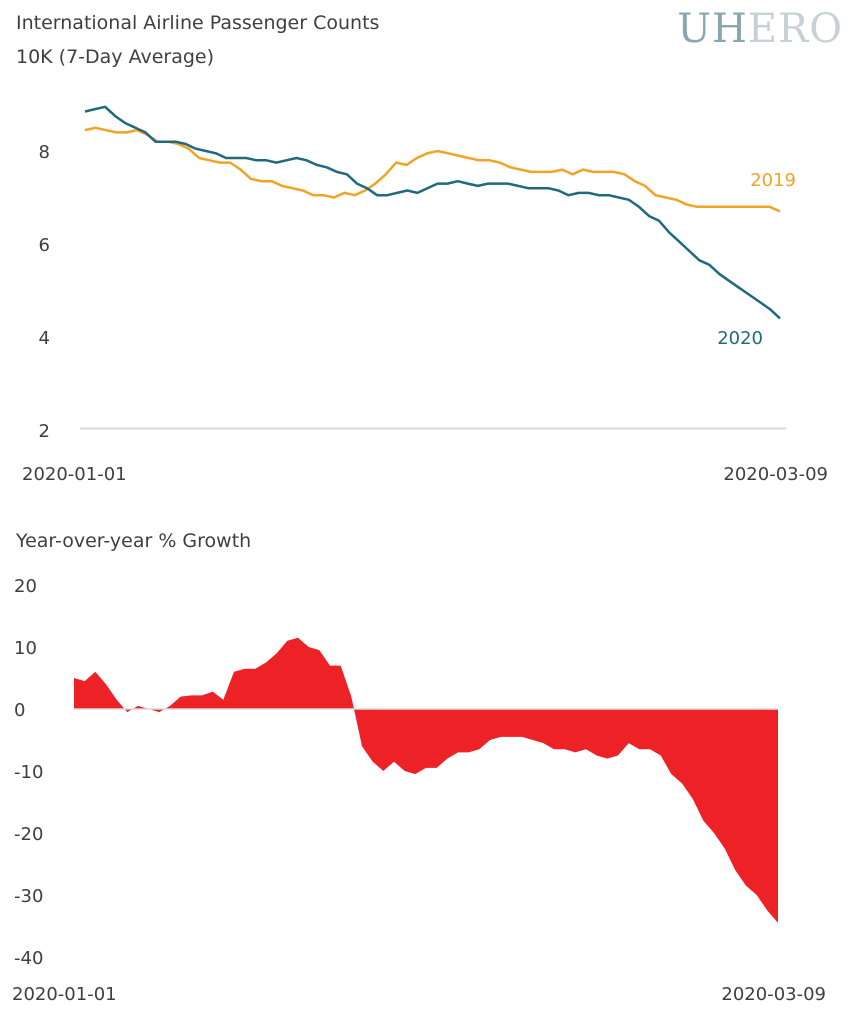  I want to click on growth-y-tick-label: 0, so click(19, 710).